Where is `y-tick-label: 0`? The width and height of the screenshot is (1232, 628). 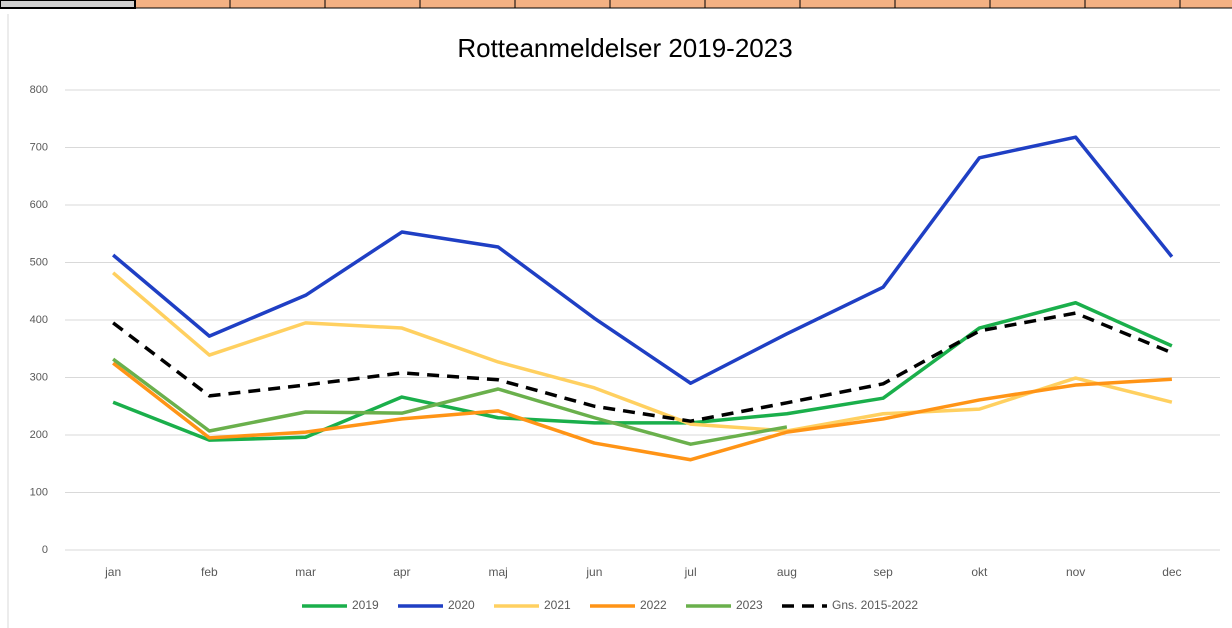 y-tick-label: 0 is located at coordinates (45, 550).